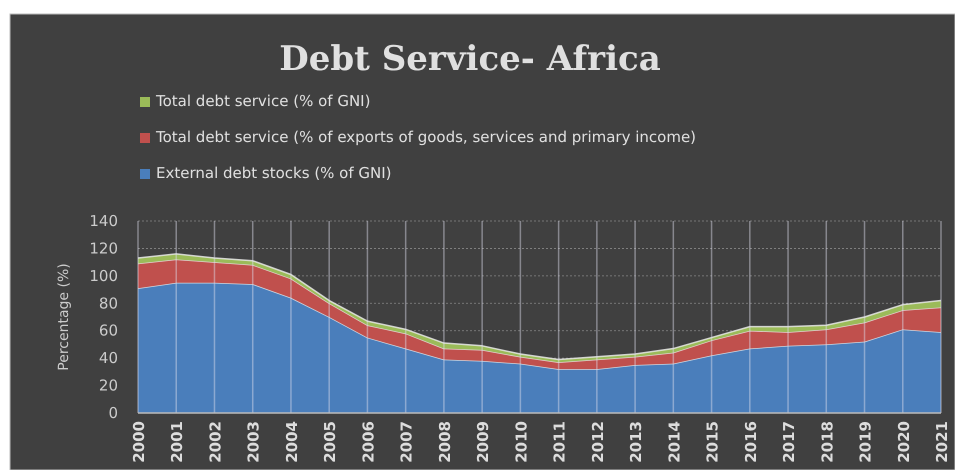 The image size is (955, 470). What do you see at coordinates (713, 442) in the screenshot?
I see `x-tick-label: 2015` at bounding box center [713, 442].